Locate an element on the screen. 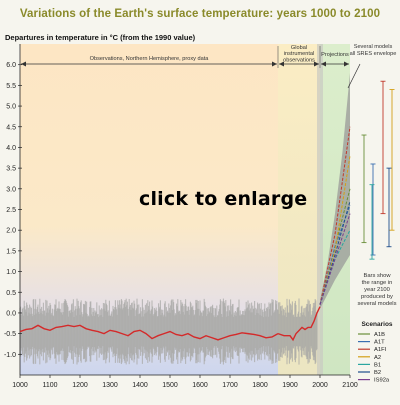 This screenshot has height=405, width=400. region-label-instrumental-line: observations is located at coordinates (299, 60).